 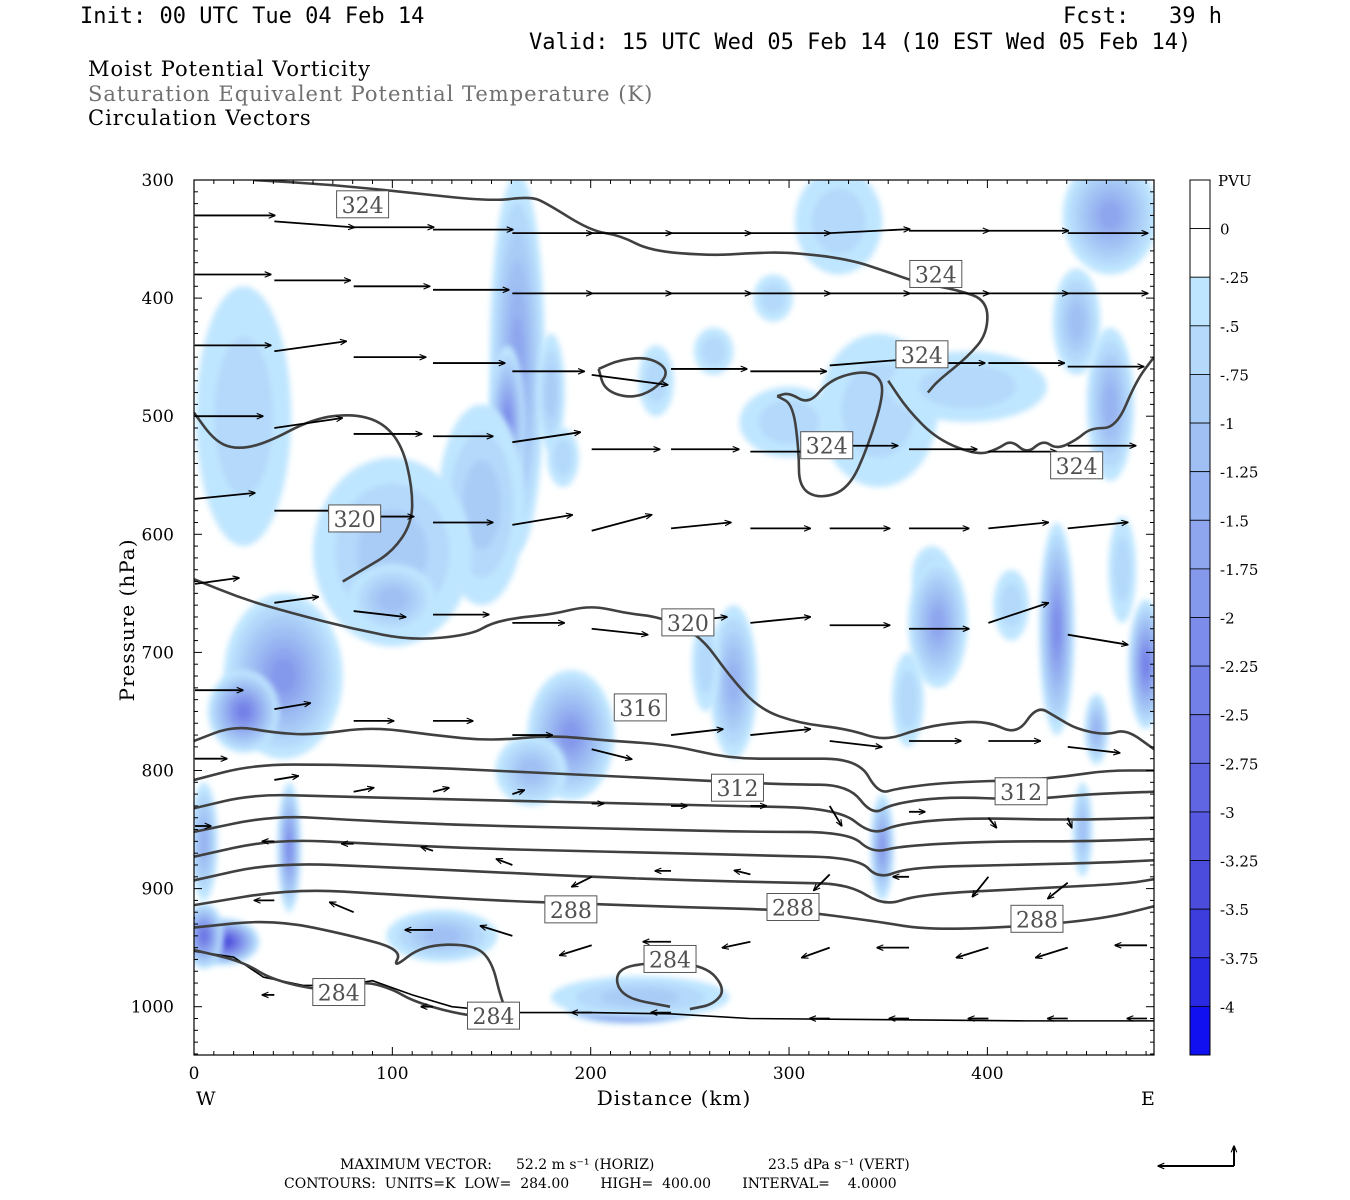 I want to click on colorbar-level-label: -.5, so click(x=1229, y=327).